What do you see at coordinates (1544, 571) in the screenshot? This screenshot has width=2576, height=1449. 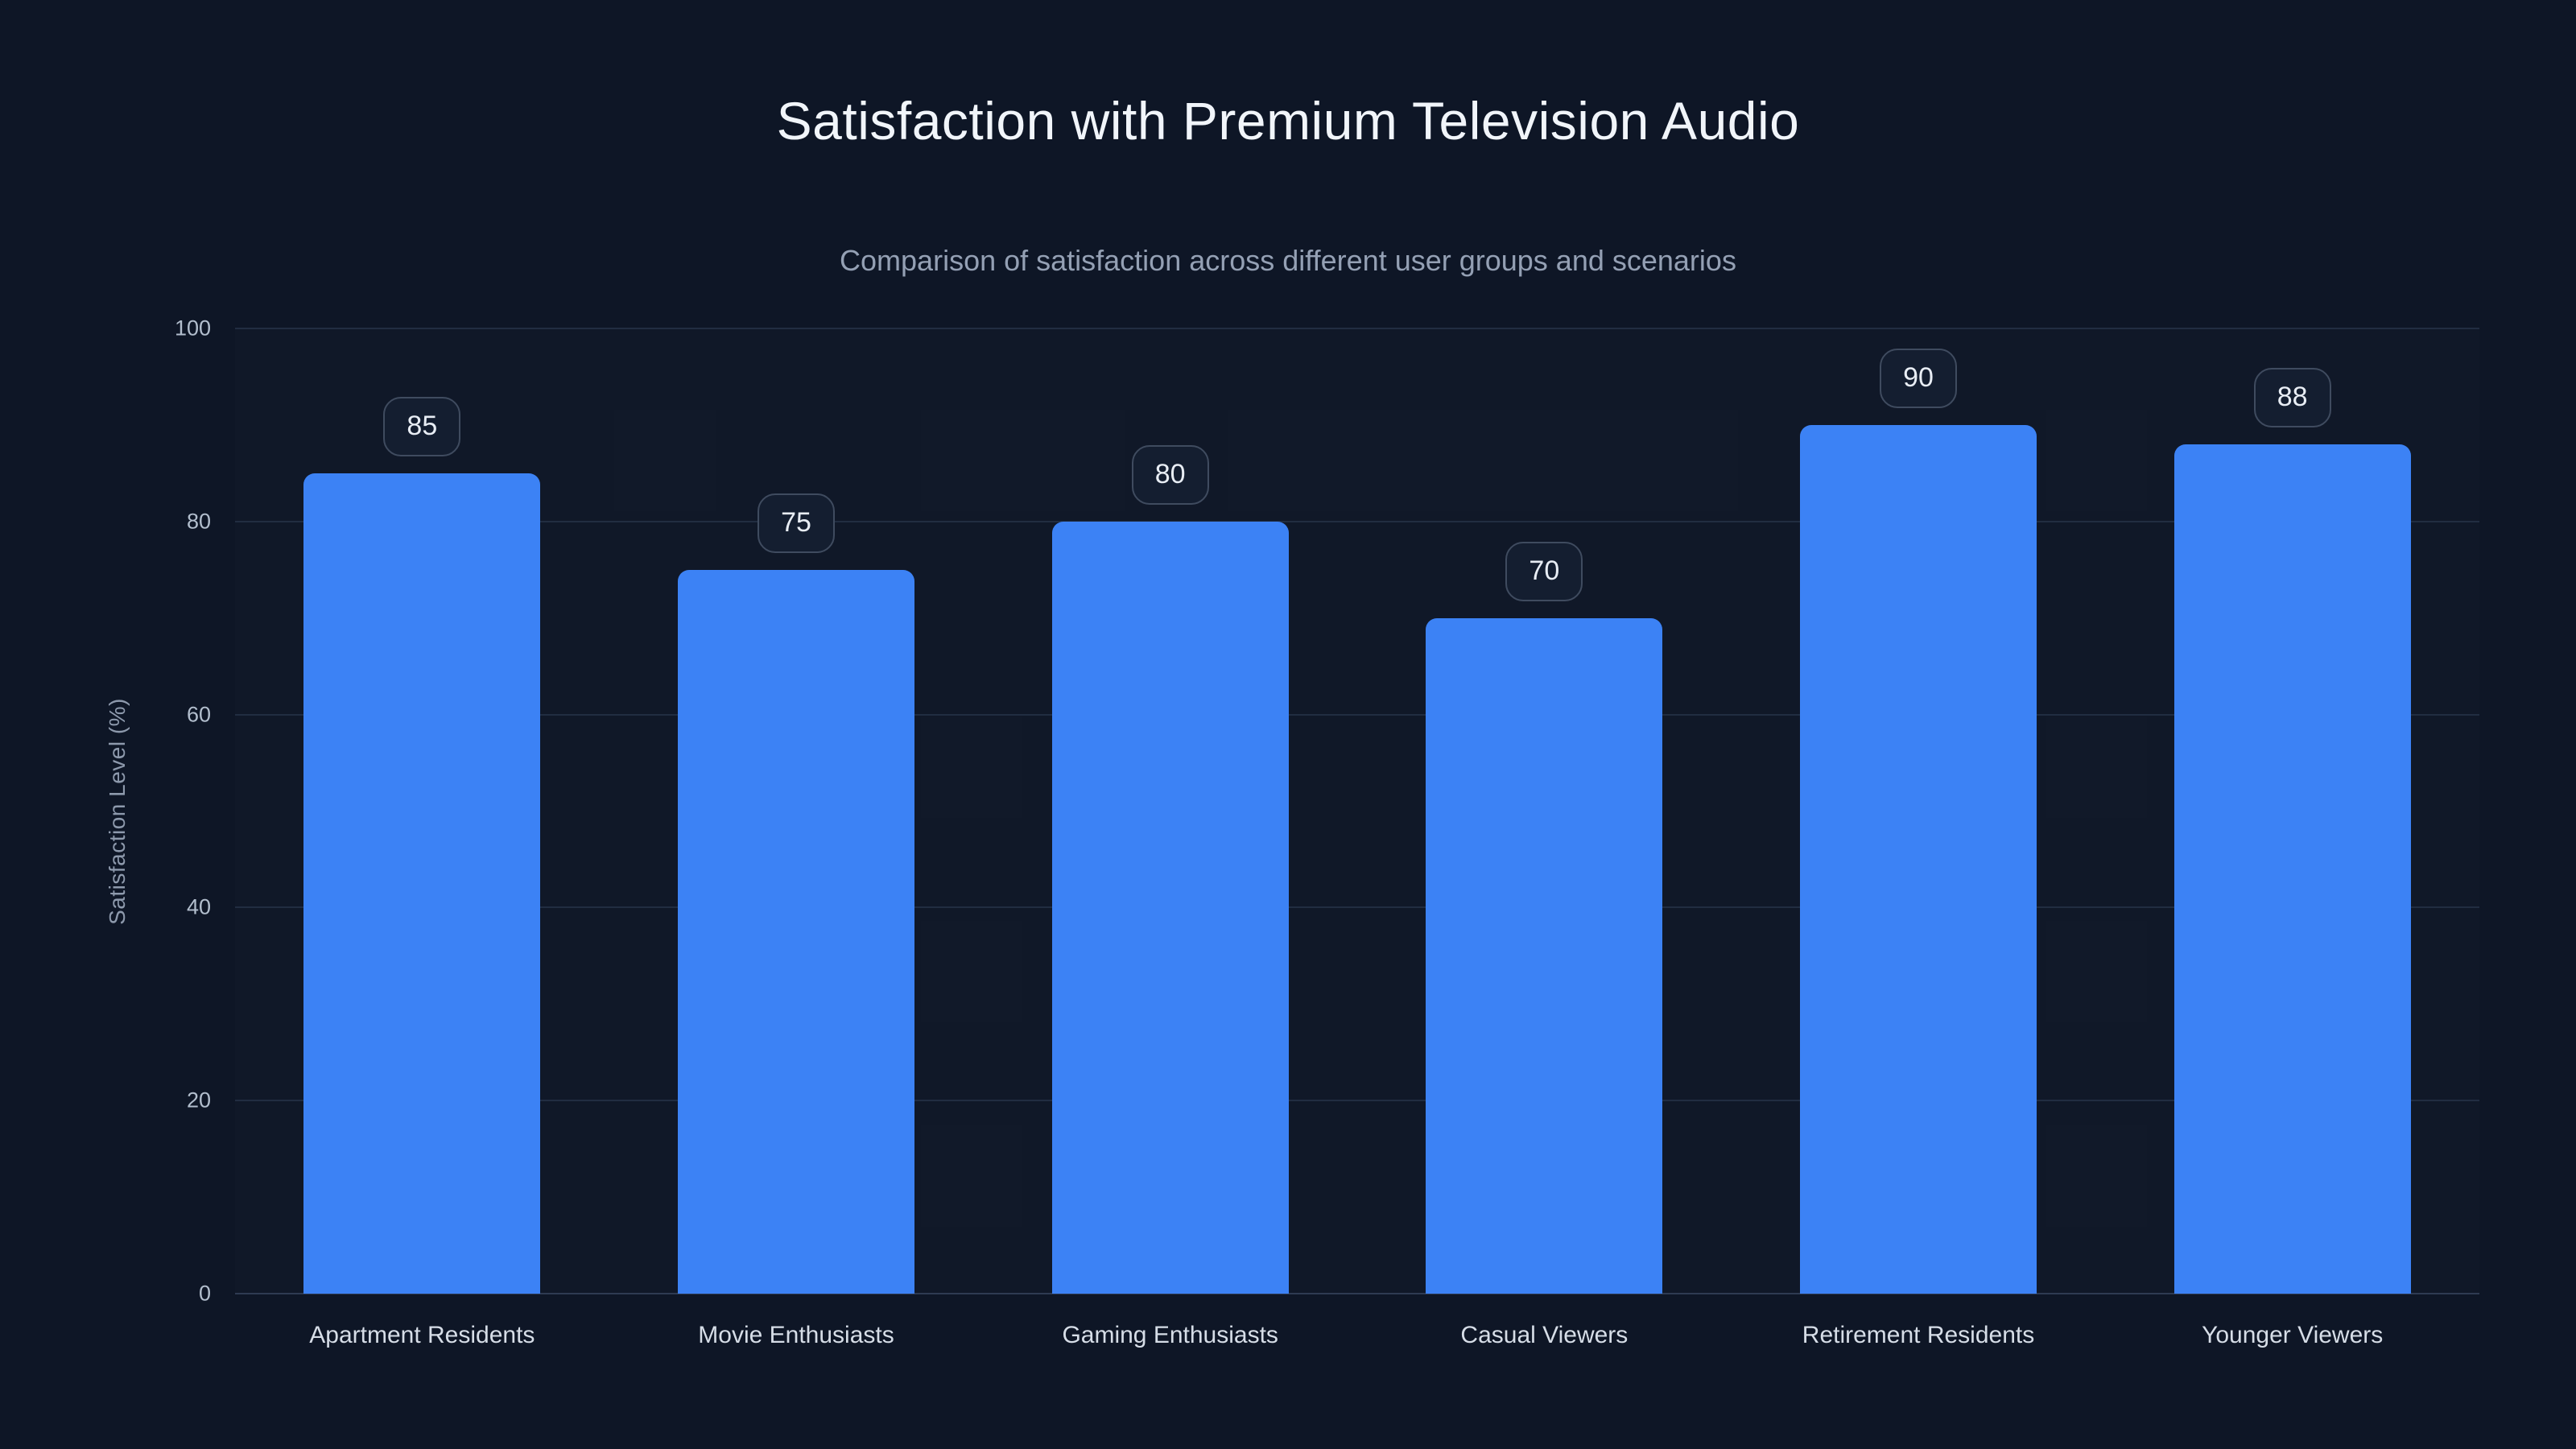 I see `value-badge: 70` at bounding box center [1544, 571].